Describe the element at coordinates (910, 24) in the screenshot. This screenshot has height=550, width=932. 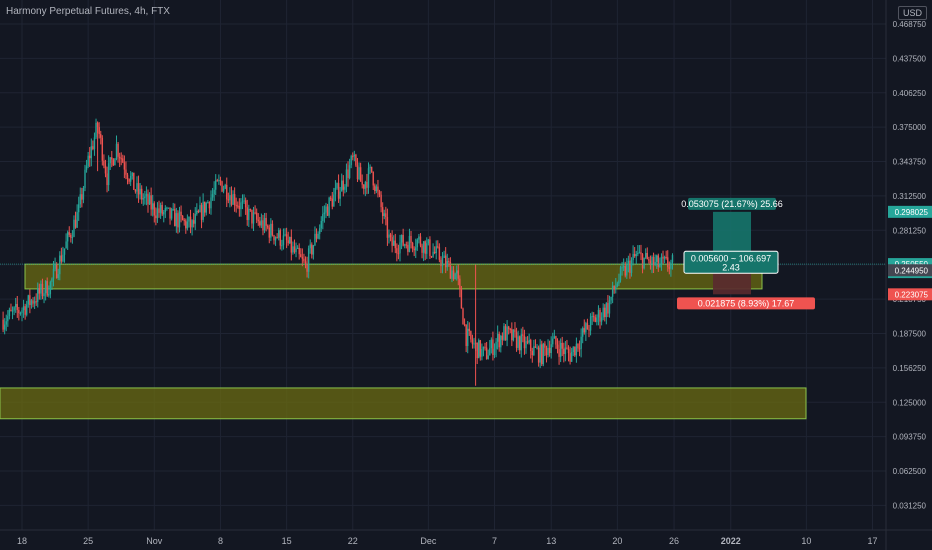
I see `y-tick-label: 0.468750` at that location.